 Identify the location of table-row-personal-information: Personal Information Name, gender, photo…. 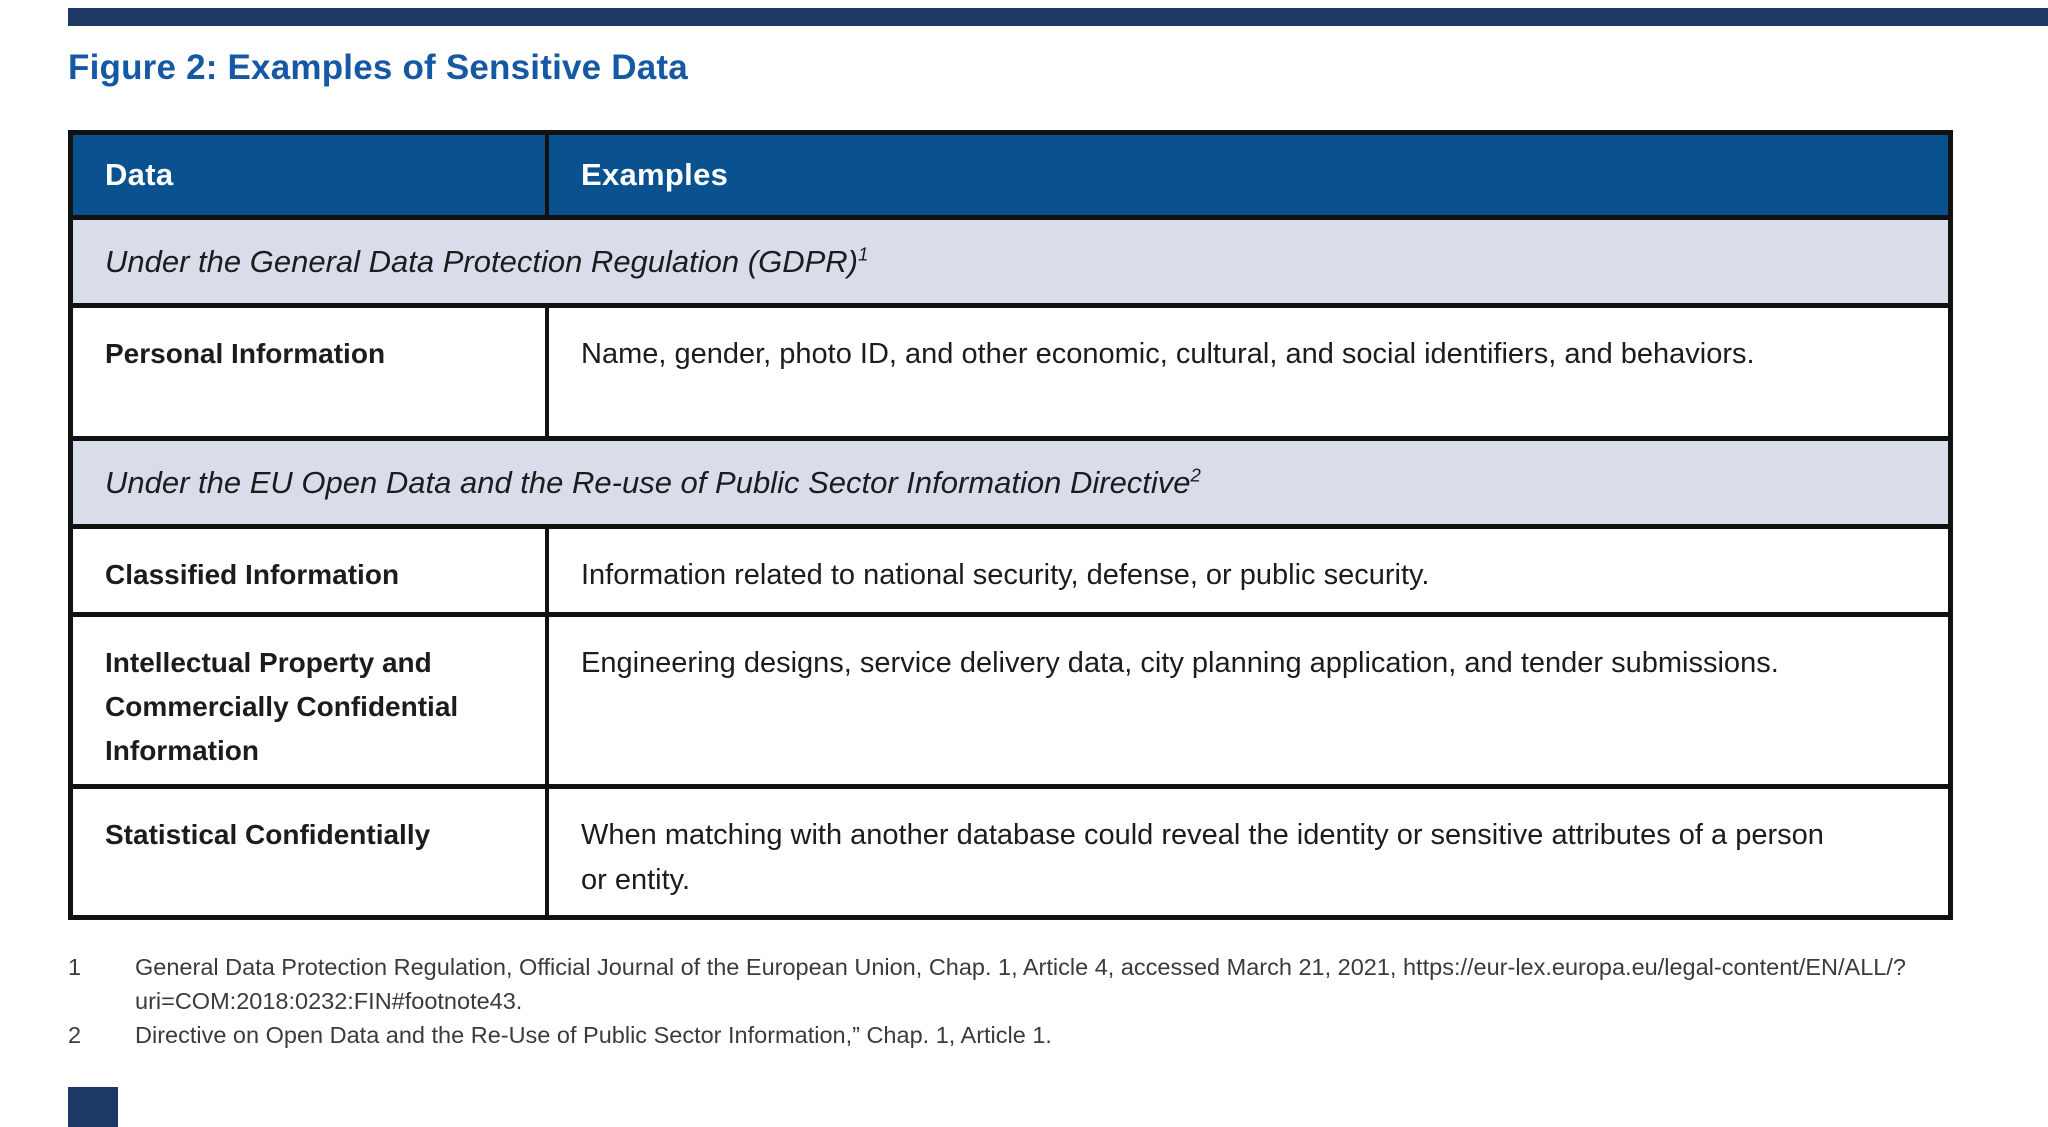
(1010, 369).